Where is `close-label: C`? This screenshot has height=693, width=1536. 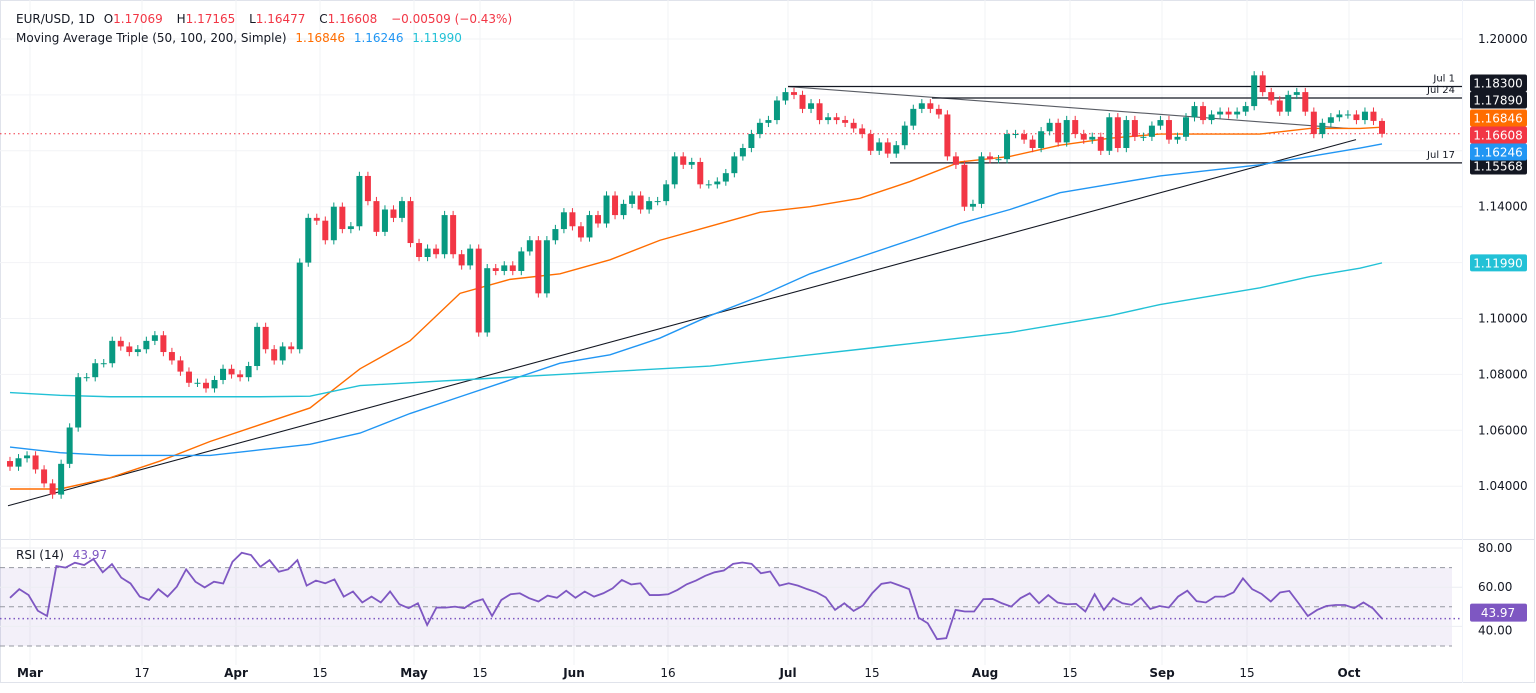 close-label: C is located at coordinates (323, 19).